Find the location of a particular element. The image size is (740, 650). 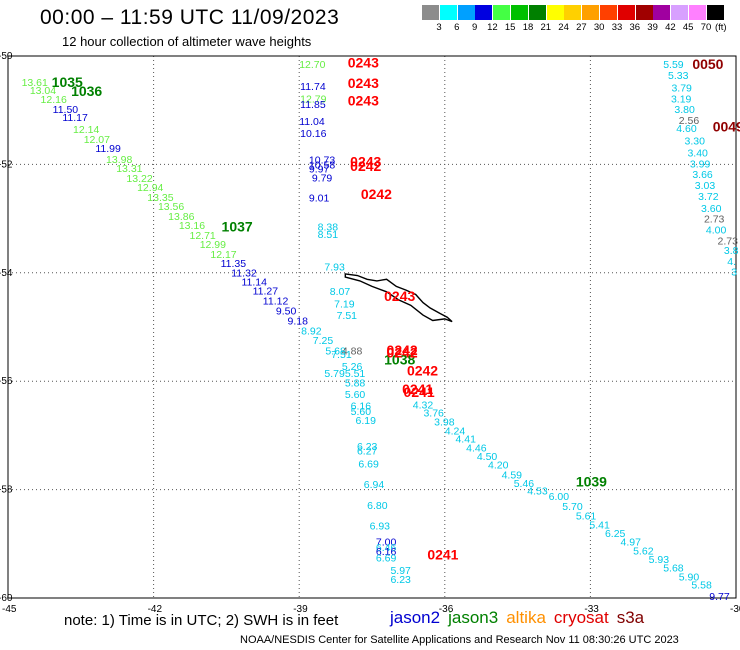

swh-point-label: 4.97 is located at coordinates (630, 543).